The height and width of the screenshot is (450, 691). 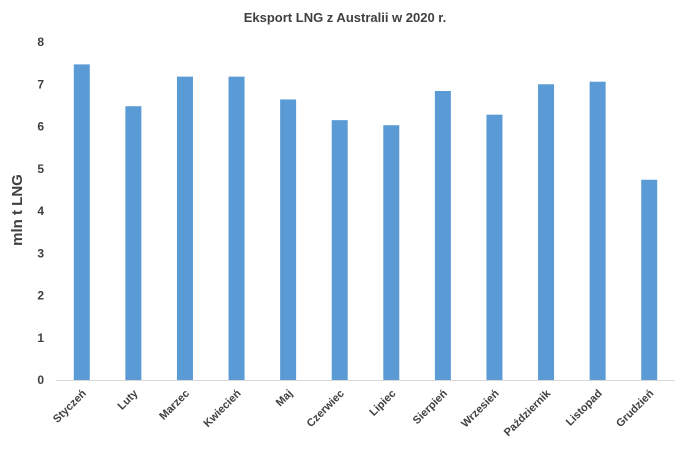 I want to click on y-tick-label: 5, so click(x=40, y=169).